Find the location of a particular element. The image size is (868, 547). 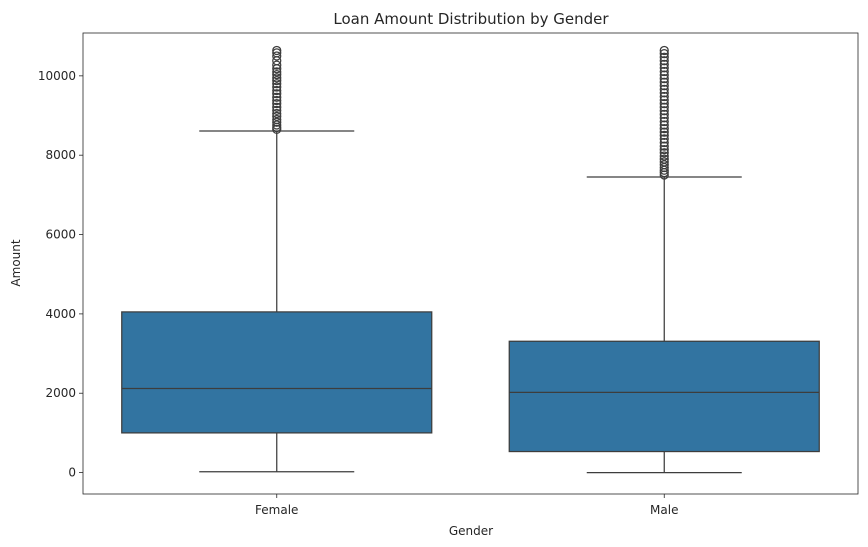

chart-title: Loan Amount Distribution by Gender is located at coordinates (471, 19).